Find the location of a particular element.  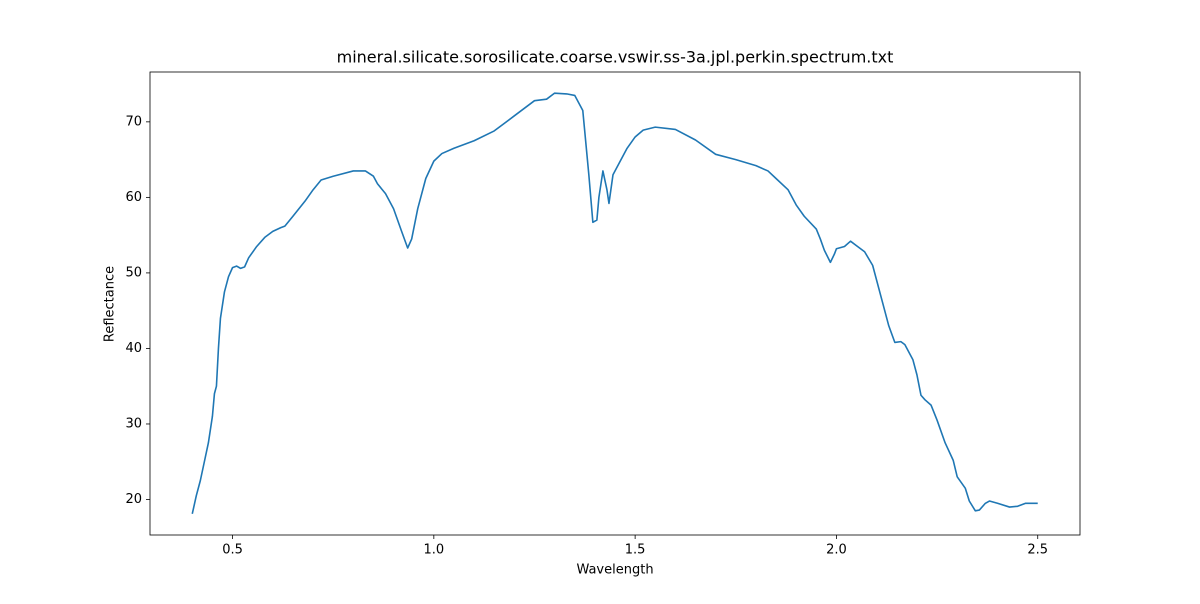

y-tick-label: 50 is located at coordinates (133, 272).